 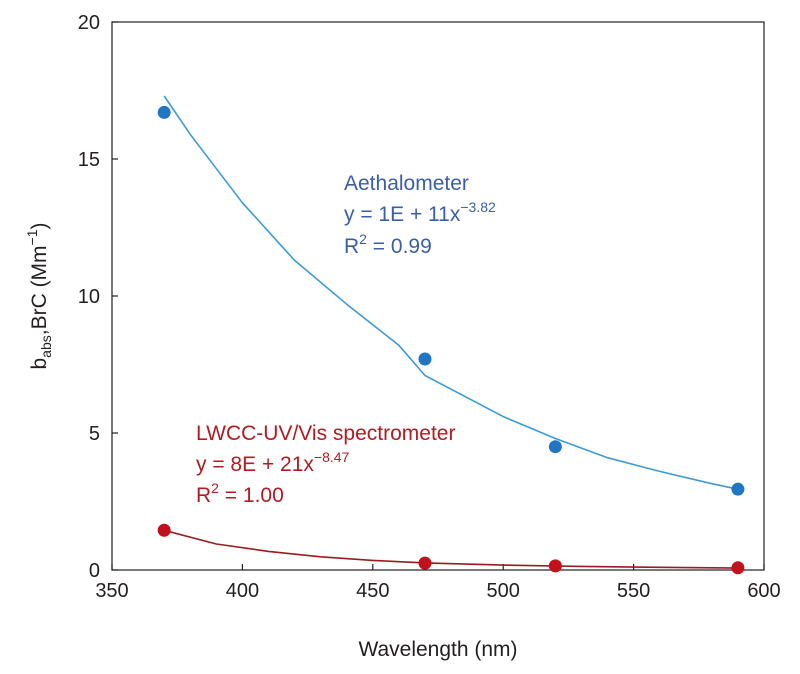 I want to click on y-axis-label-base: b, so click(x=39, y=364).